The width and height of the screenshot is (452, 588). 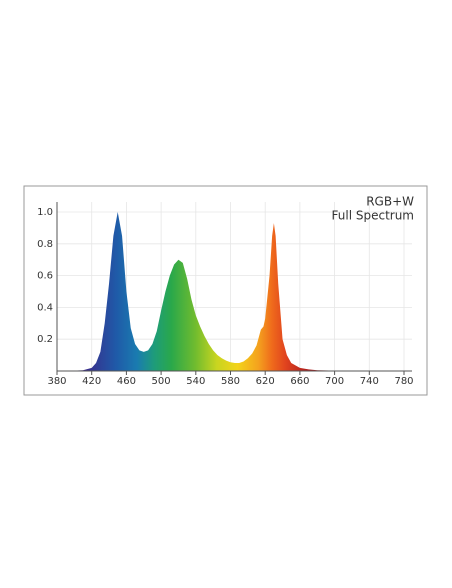 I want to click on annotation: Full Spectrum, so click(x=373, y=216).